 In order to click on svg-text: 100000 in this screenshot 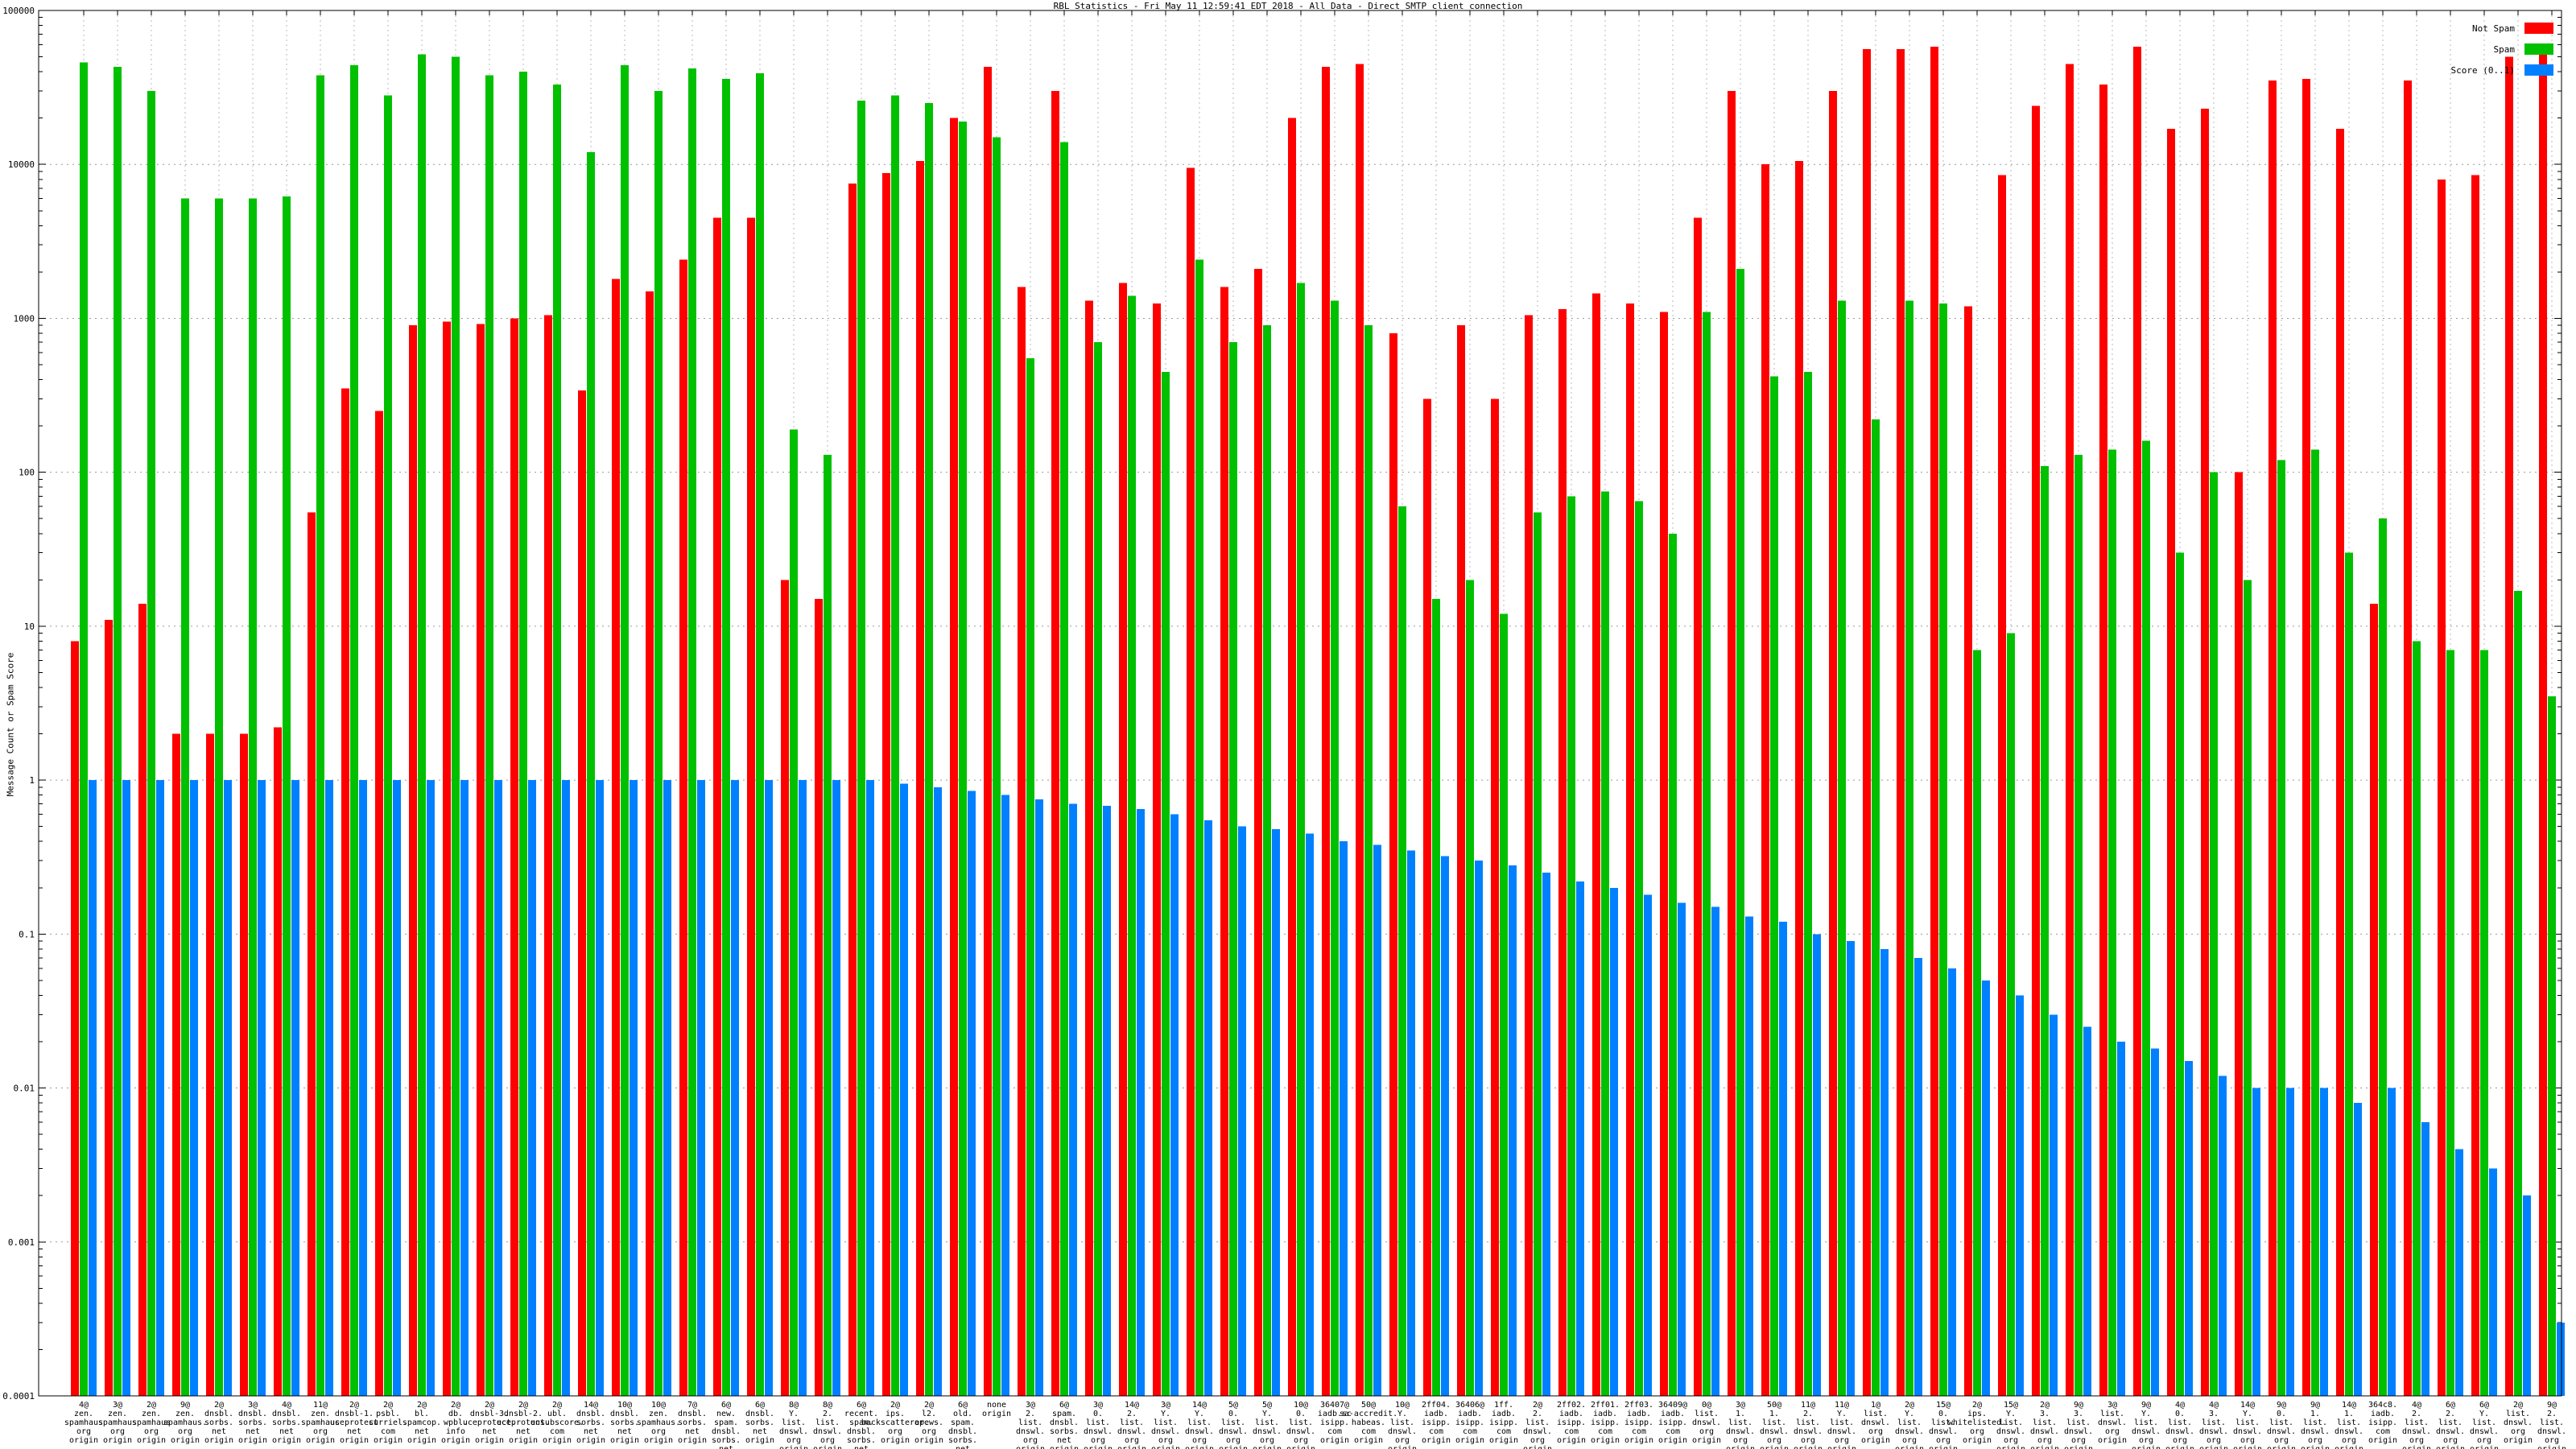, I will do `click(18, 11)`.